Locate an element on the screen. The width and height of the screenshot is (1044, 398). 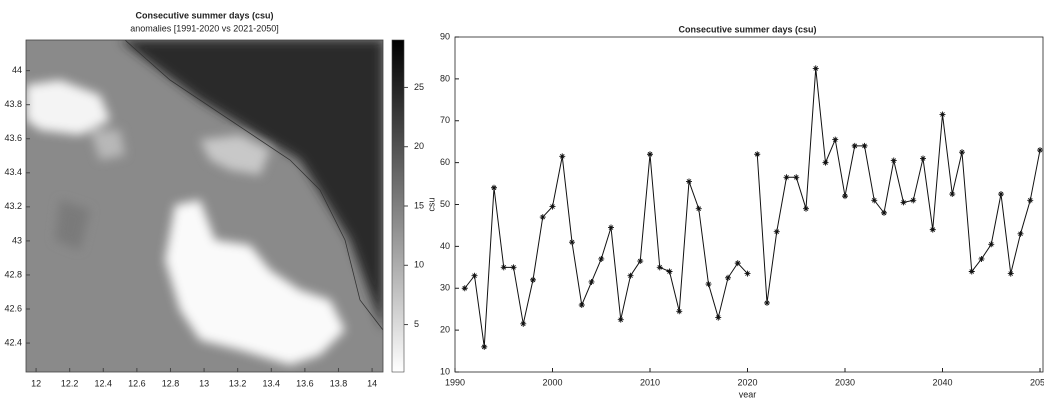
y-tick-label: 20 is located at coordinates (445, 330).